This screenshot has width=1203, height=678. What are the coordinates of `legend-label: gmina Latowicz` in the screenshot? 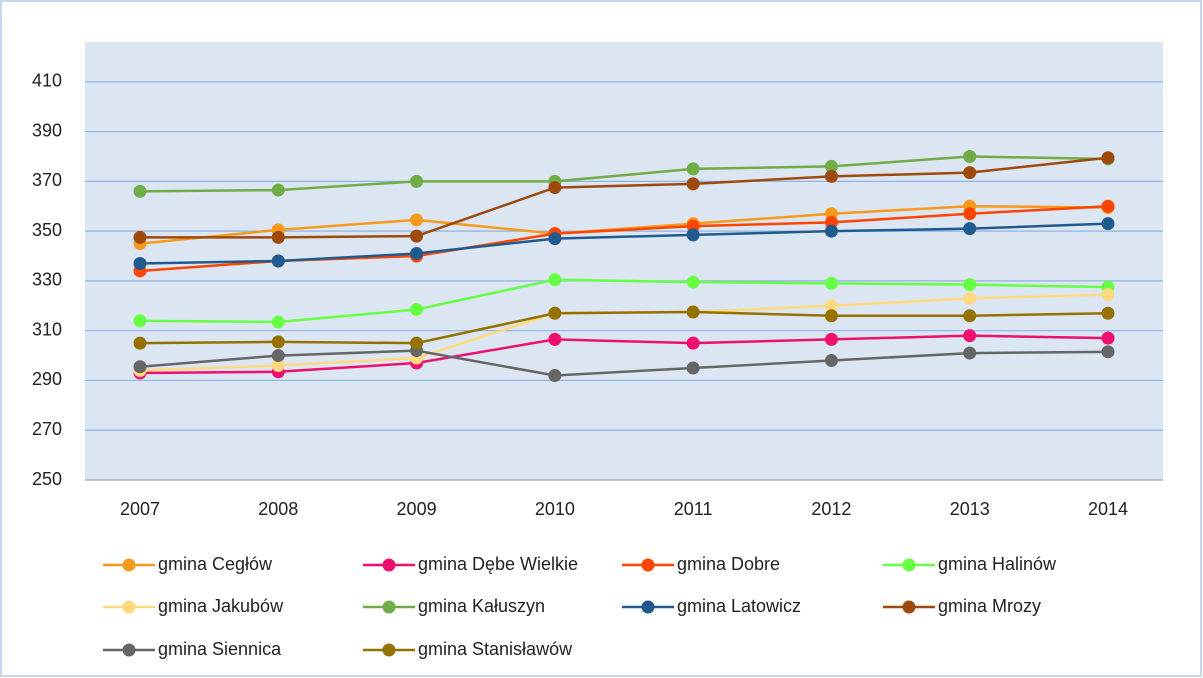 It's located at (739, 606).